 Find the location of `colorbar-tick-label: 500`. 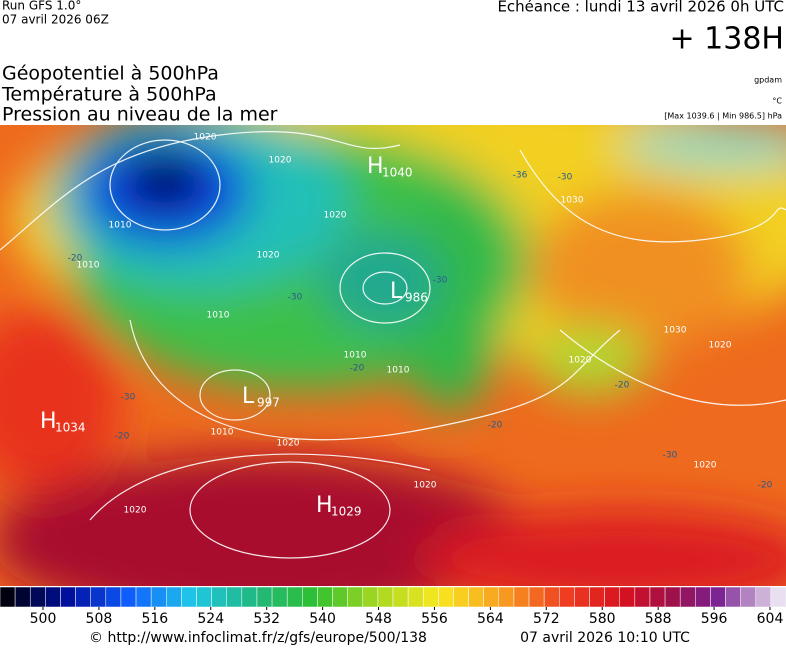

colorbar-tick-label: 500 is located at coordinates (43, 619).